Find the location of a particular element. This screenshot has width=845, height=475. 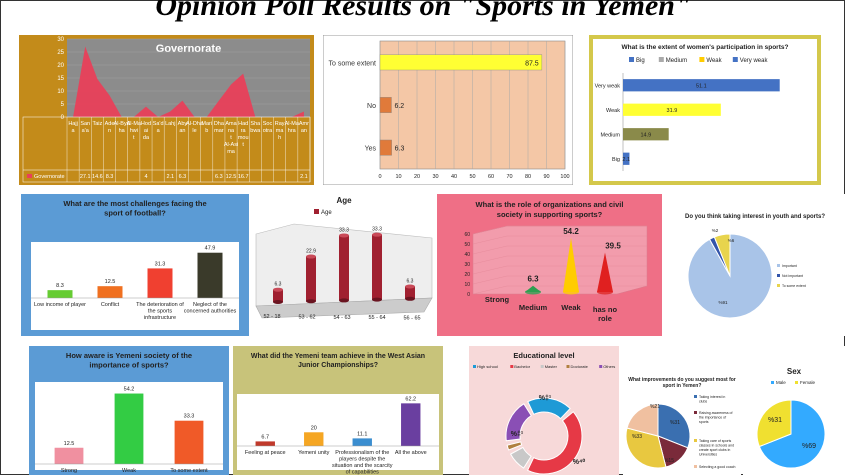

chart-title: Age is located at coordinates (344, 200).